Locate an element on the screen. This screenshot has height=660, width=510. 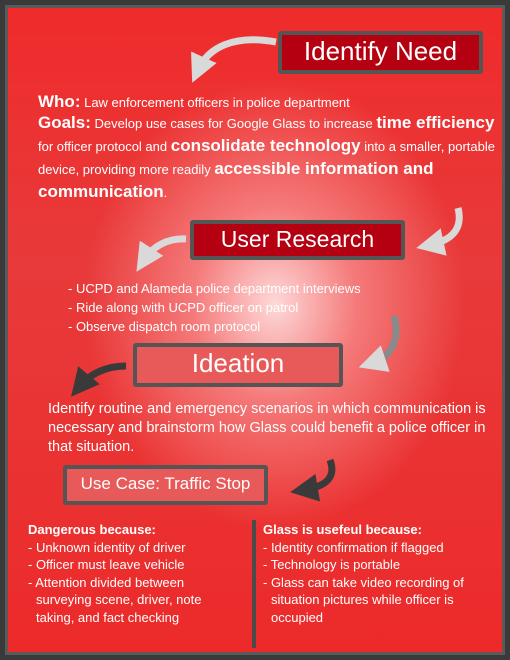
goal-consolidate-technology: consolidate technology is located at coordinates (265, 145).